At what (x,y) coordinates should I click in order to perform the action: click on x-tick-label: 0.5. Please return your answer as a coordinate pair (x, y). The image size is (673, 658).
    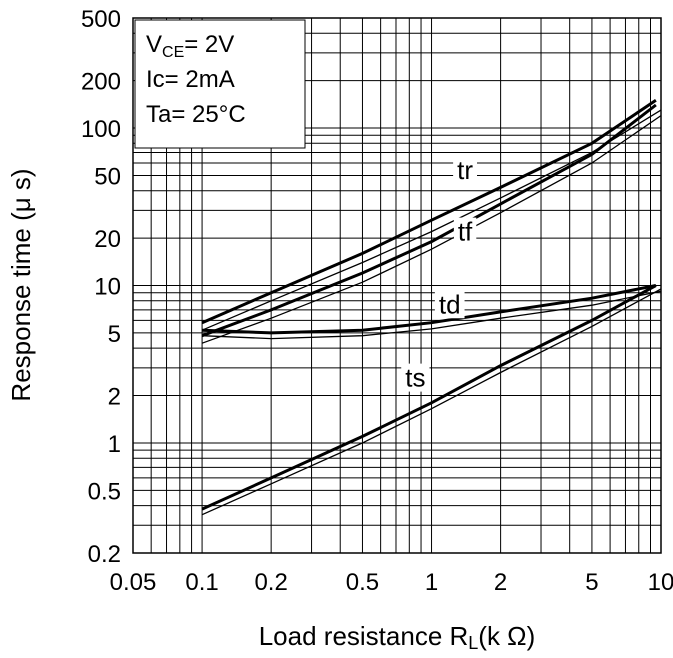
    Looking at the image, I should click on (362, 582).